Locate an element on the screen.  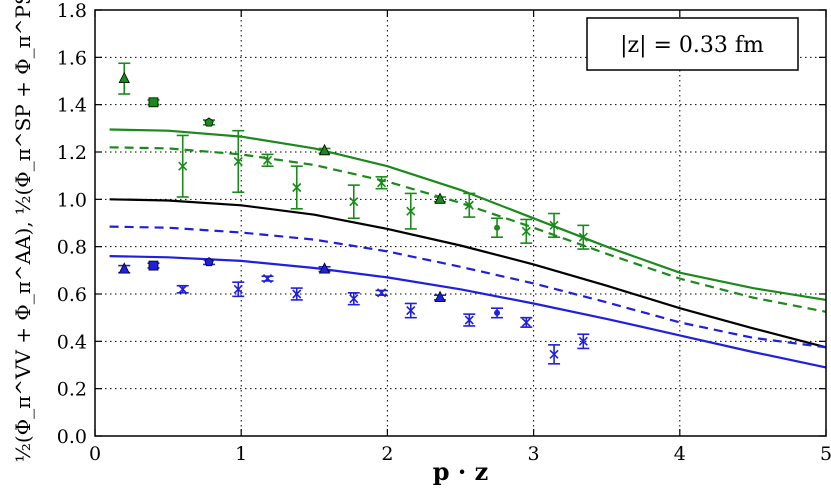
y-tick-label: 1.4 is located at coordinates (72, 106).